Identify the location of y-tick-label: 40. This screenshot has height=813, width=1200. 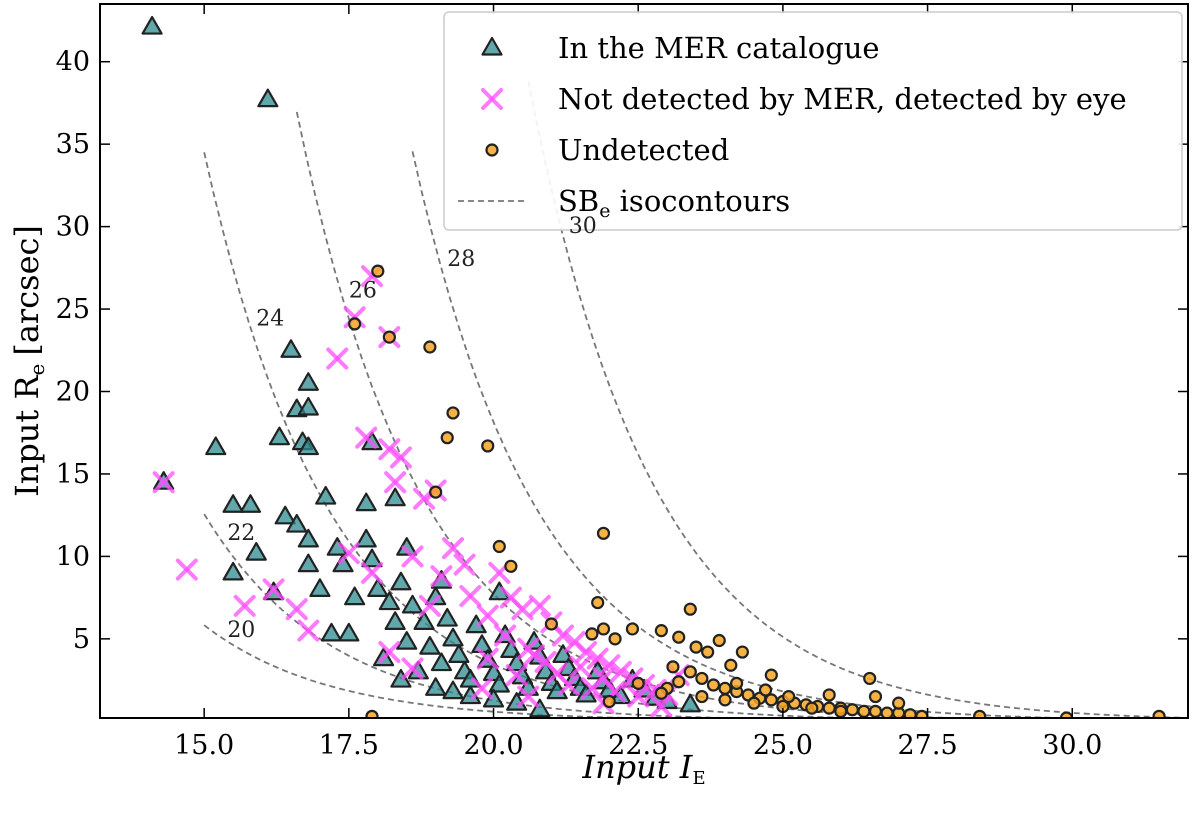
(73, 62).